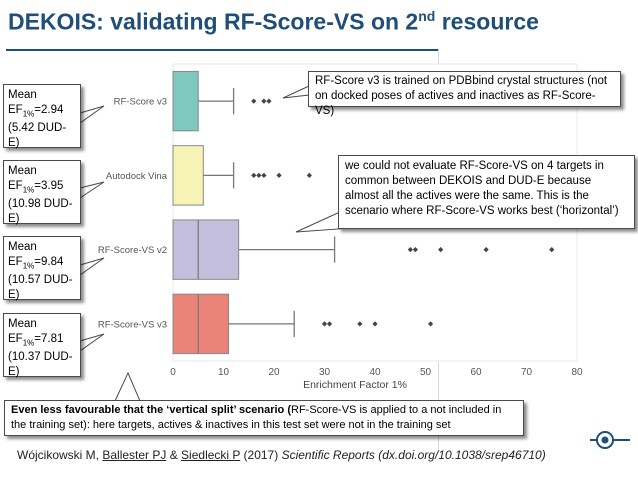 This screenshot has height=479, width=638. I want to click on x-tick-label: 20, so click(274, 372).